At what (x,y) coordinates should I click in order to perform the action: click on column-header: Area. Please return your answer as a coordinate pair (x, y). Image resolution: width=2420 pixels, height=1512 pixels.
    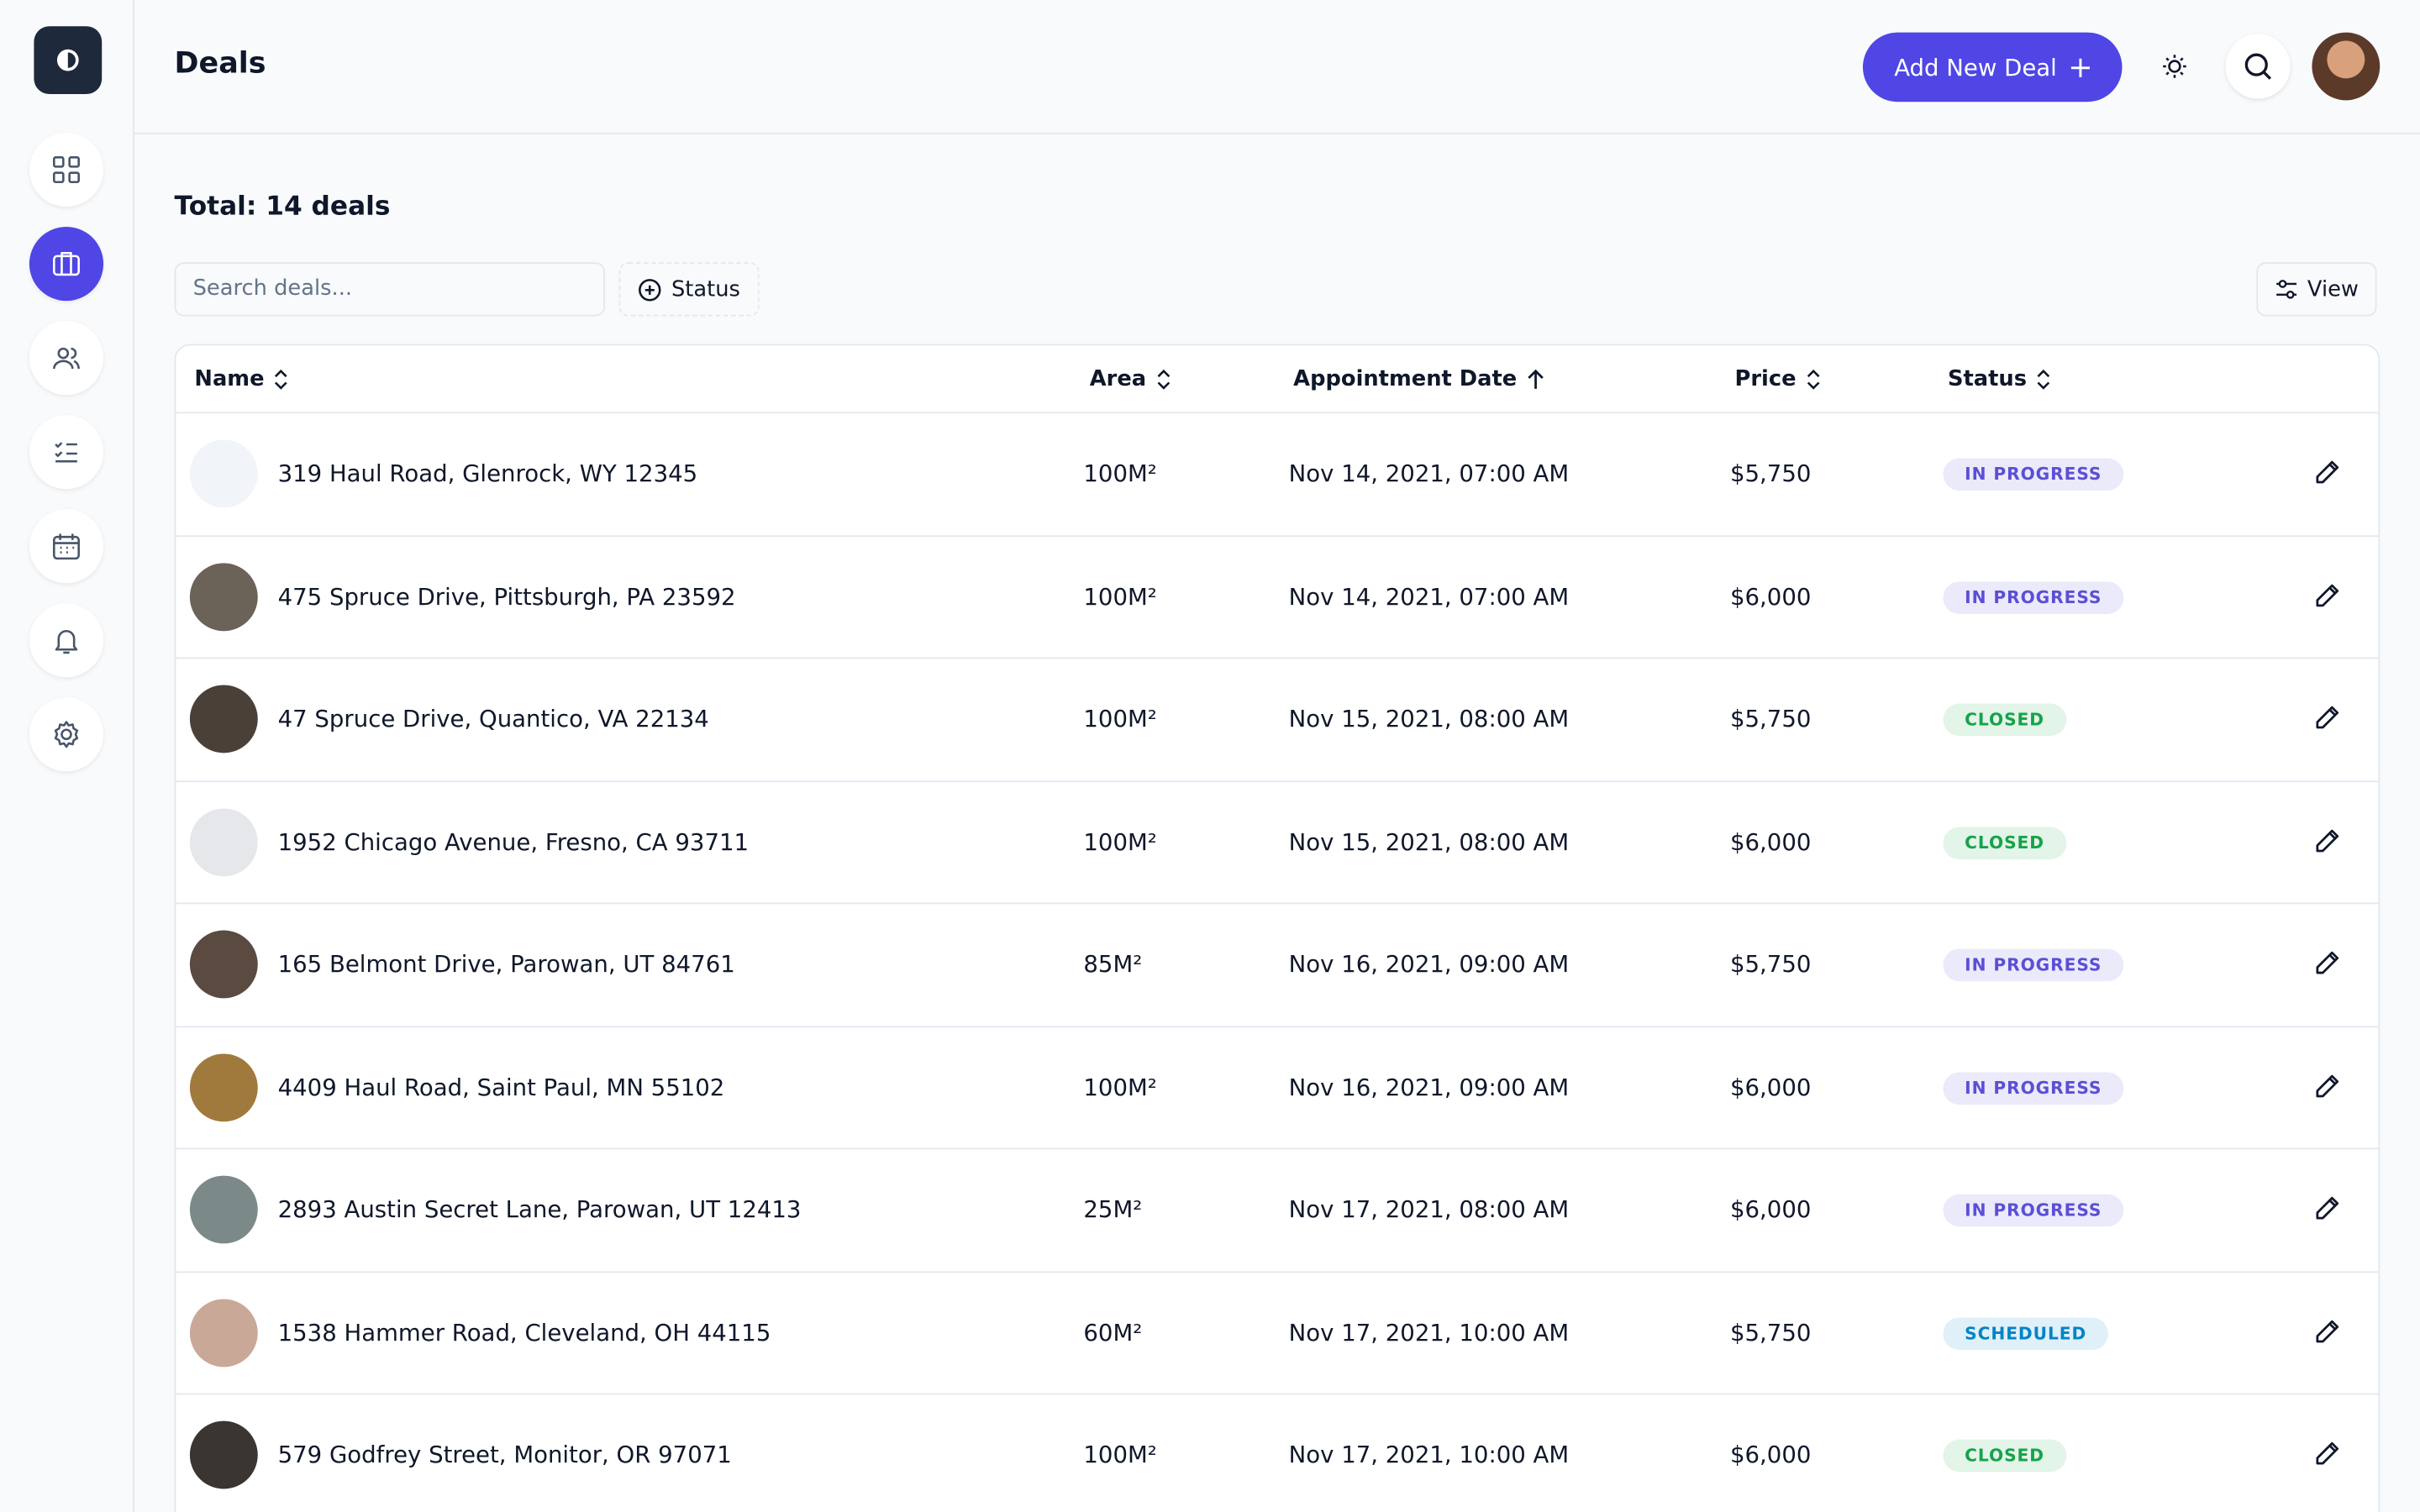
    Looking at the image, I should click on (1131, 379).